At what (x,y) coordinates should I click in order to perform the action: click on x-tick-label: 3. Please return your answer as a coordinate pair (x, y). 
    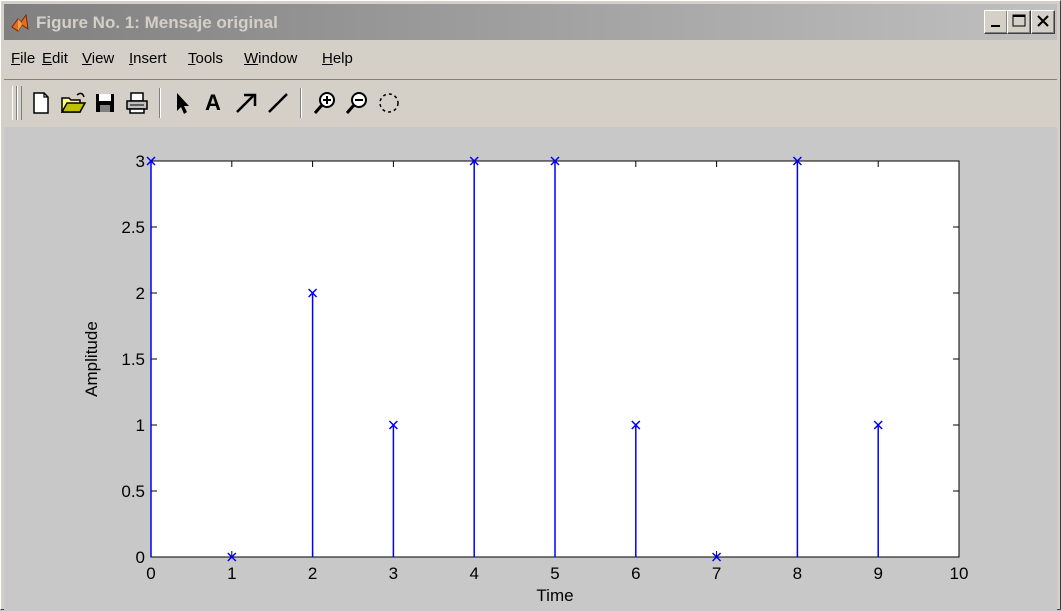
    Looking at the image, I should click on (393, 573).